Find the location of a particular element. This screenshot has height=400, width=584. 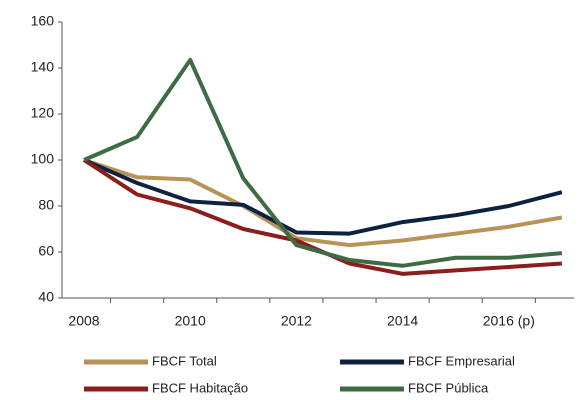

legend-label: FBCF Habitação is located at coordinates (200, 387).